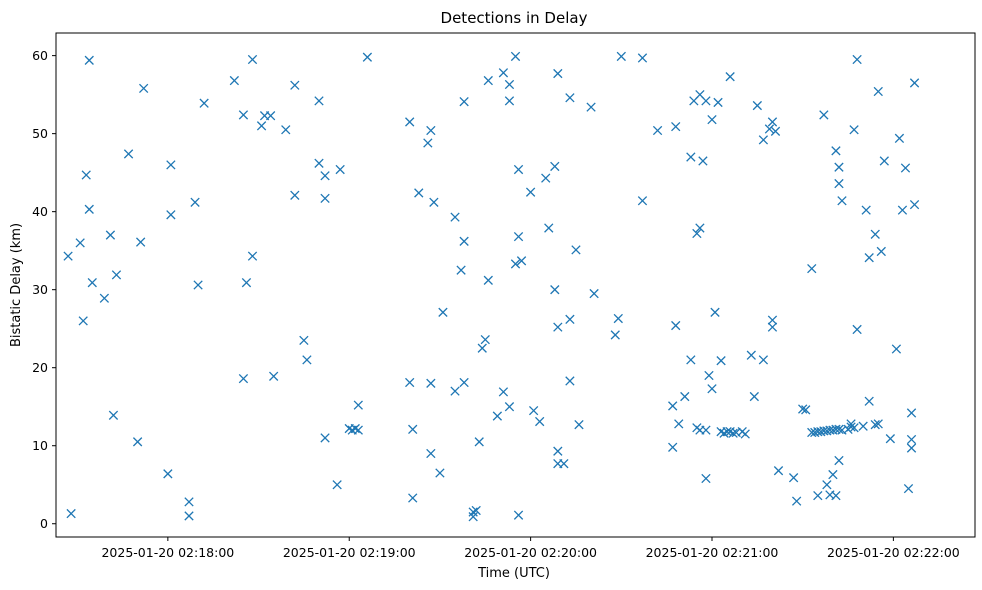  What do you see at coordinates (712, 552) in the screenshot?
I see `x-tick-label: 2025-01-20 02:21:00` at bounding box center [712, 552].